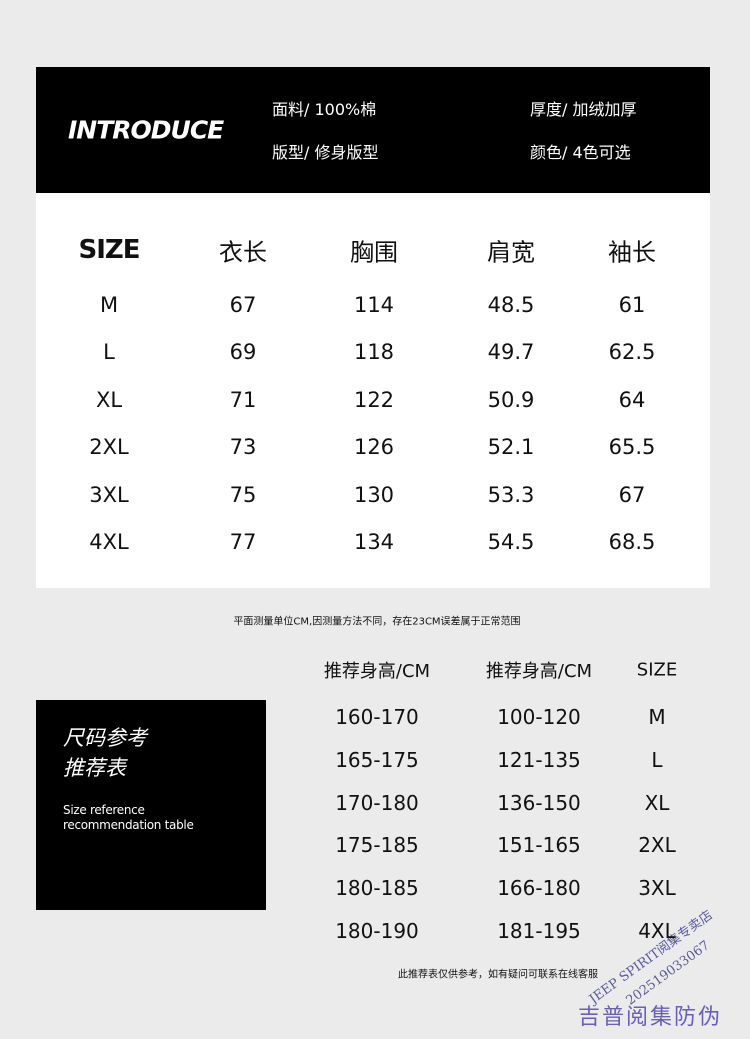 The image size is (750, 1039). Describe the element at coordinates (243, 447) in the screenshot. I see `size-cell: 73` at that location.